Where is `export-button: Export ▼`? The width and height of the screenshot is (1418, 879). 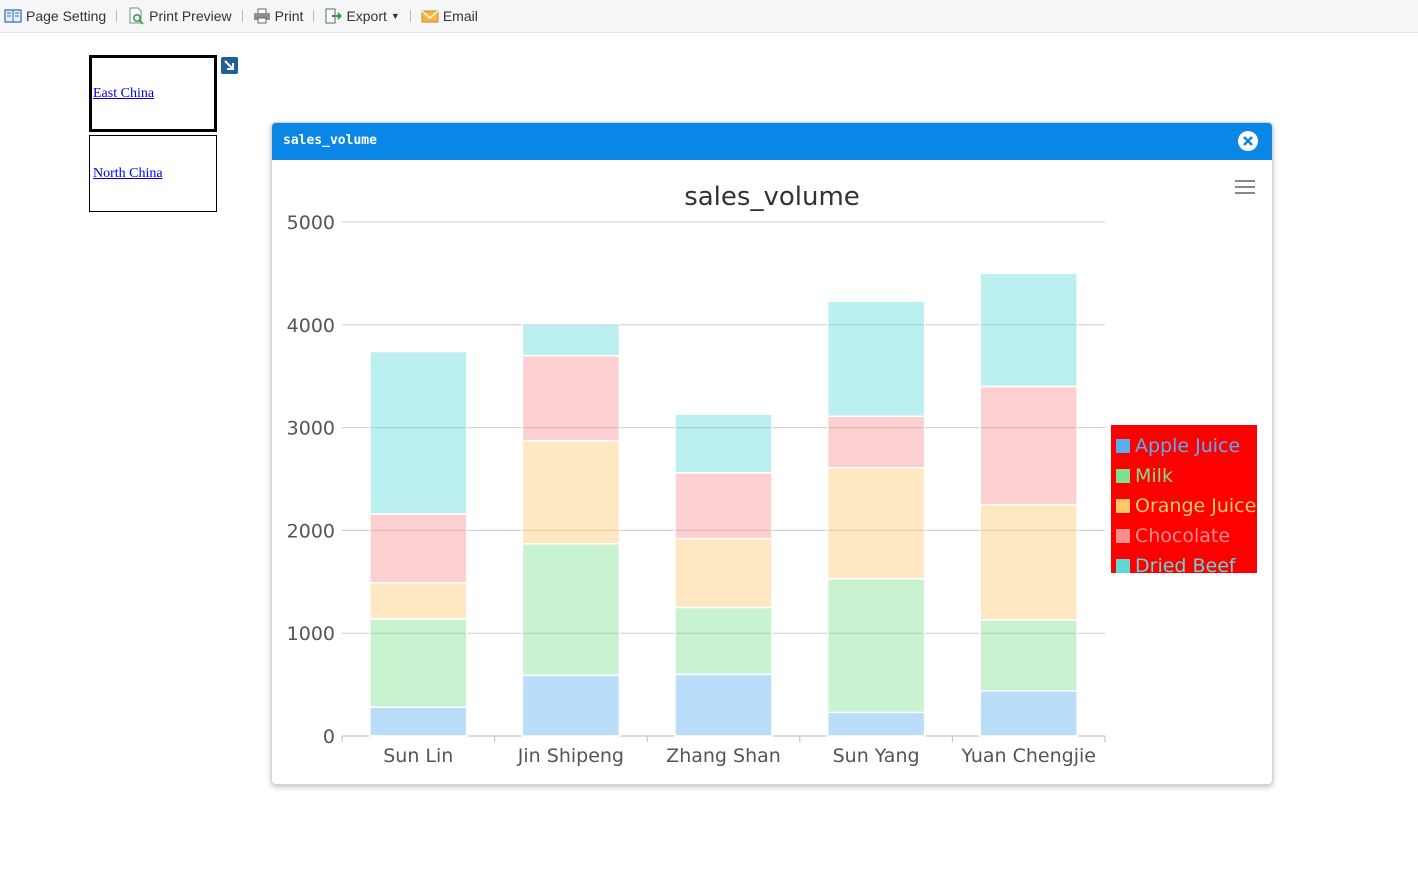
export-button: Export ▼ is located at coordinates (361, 16).